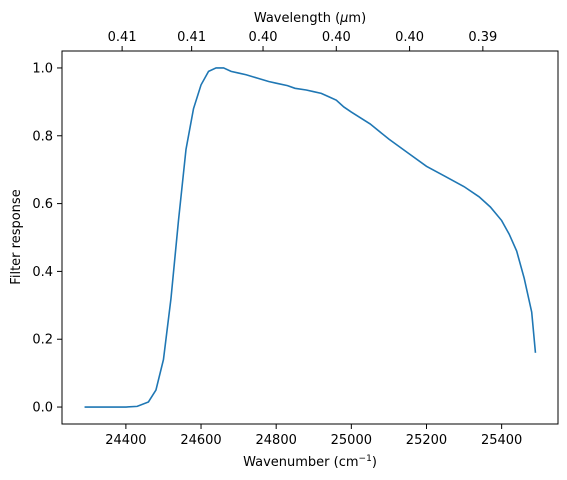  Describe the element at coordinates (125, 440) in the screenshot. I see `x-tick-label: 24400` at that location.